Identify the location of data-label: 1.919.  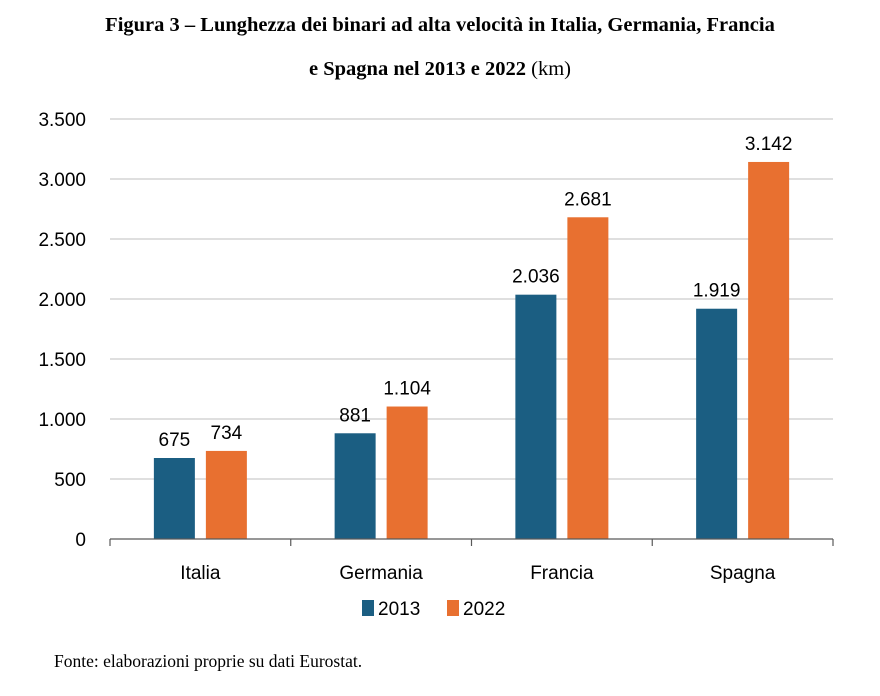
(717, 291).